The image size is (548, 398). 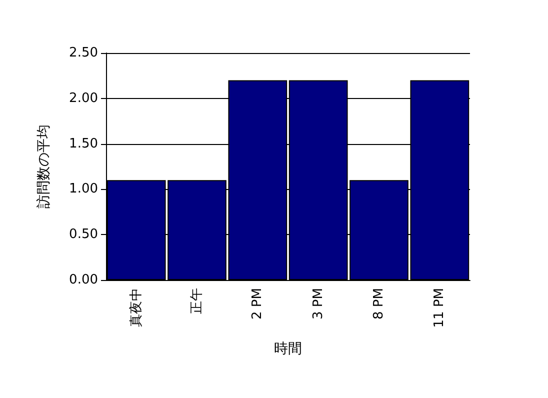 What do you see at coordinates (83, 189) in the screenshot?
I see `y-tick-label: 1.00` at bounding box center [83, 189].